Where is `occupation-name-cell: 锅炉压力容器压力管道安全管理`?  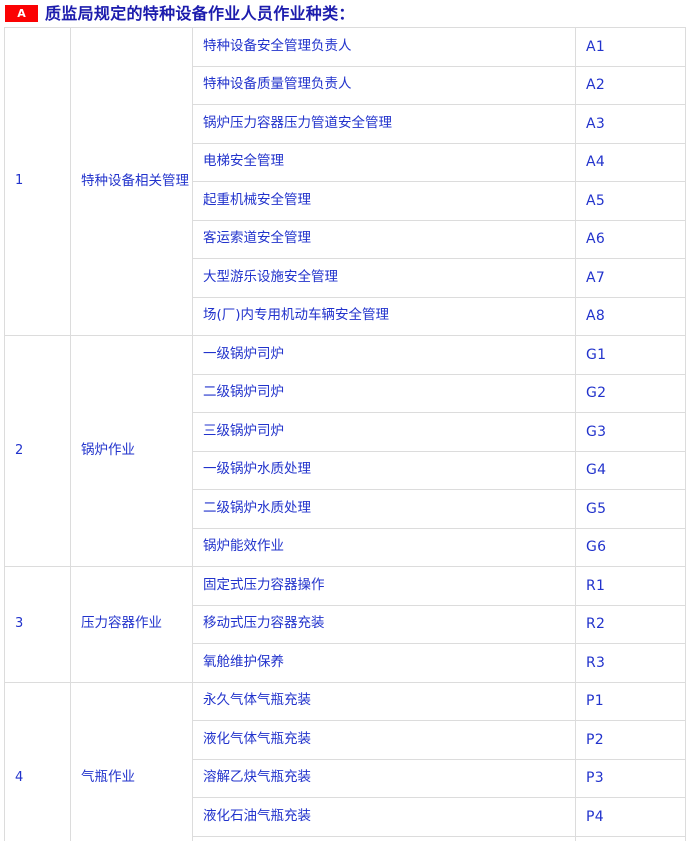
occupation-name-cell: 锅炉压力容器压力管道安全管理 is located at coordinates (384, 124).